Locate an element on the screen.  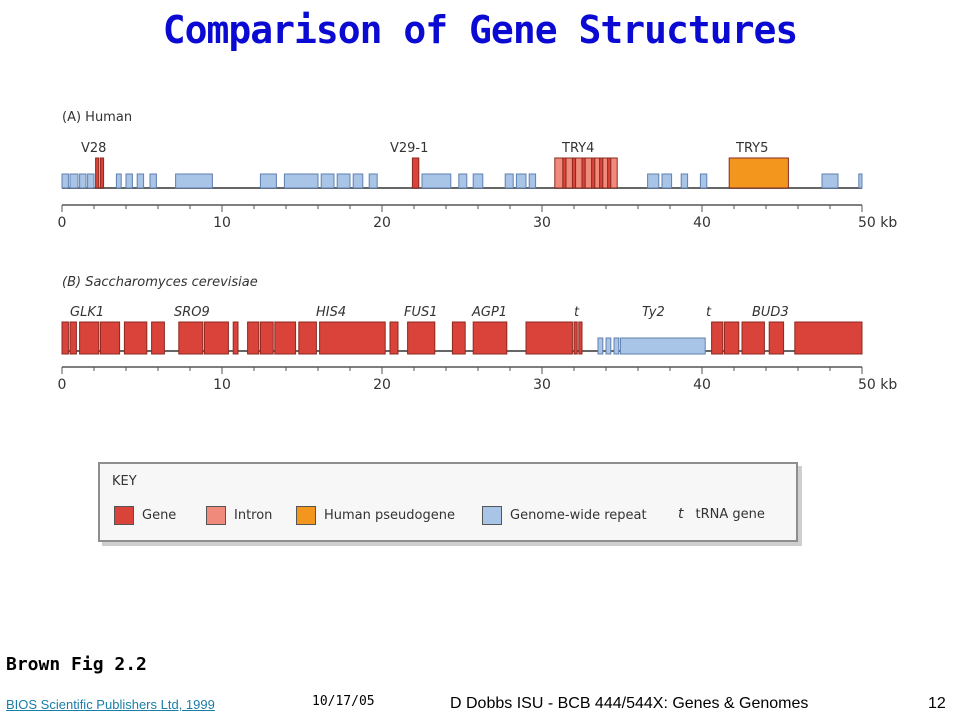
gene-label-glk1: GLK1 is located at coordinates (87, 312).